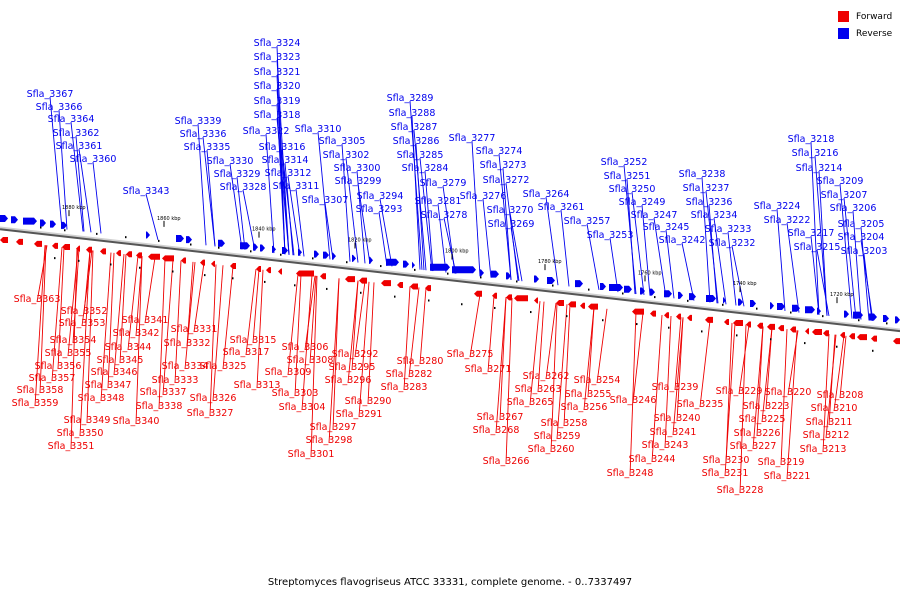  I want to click on forward-gene-label: Sfla_3221, so click(787, 476).